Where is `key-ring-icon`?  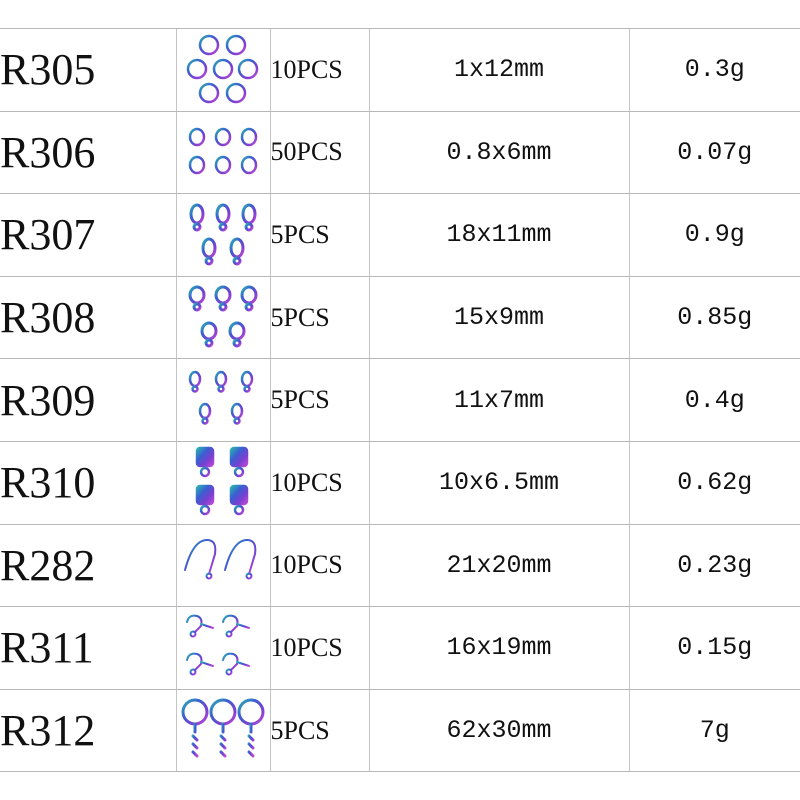
key-ring-icon is located at coordinates (223, 728).